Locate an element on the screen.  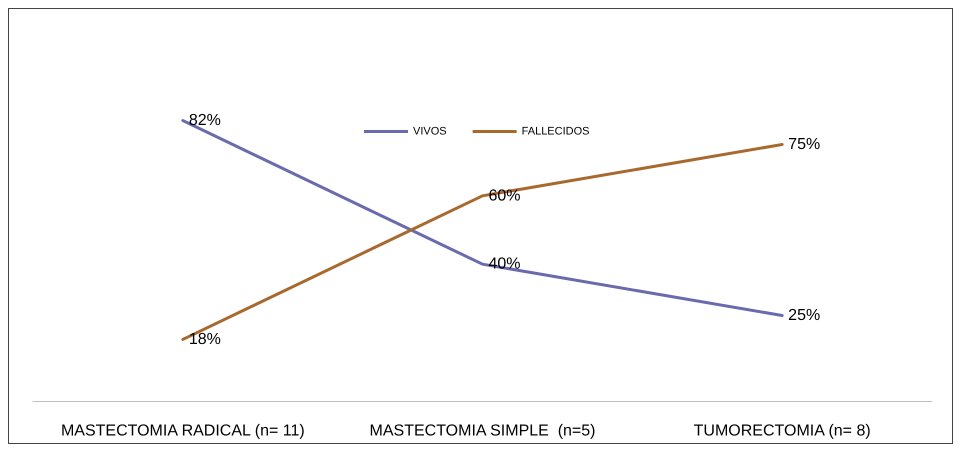
legend-label: VIVOS is located at coordinates (430, 132).